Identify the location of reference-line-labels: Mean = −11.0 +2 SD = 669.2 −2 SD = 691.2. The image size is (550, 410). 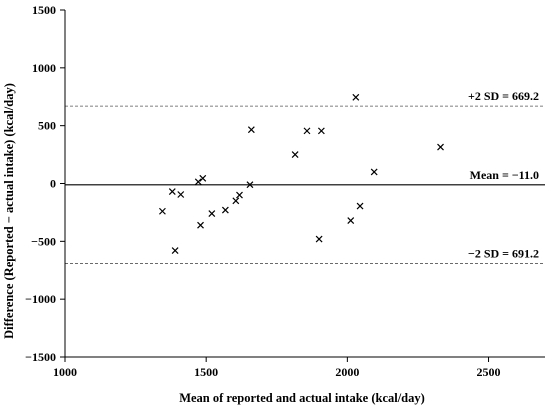
(503, 174).